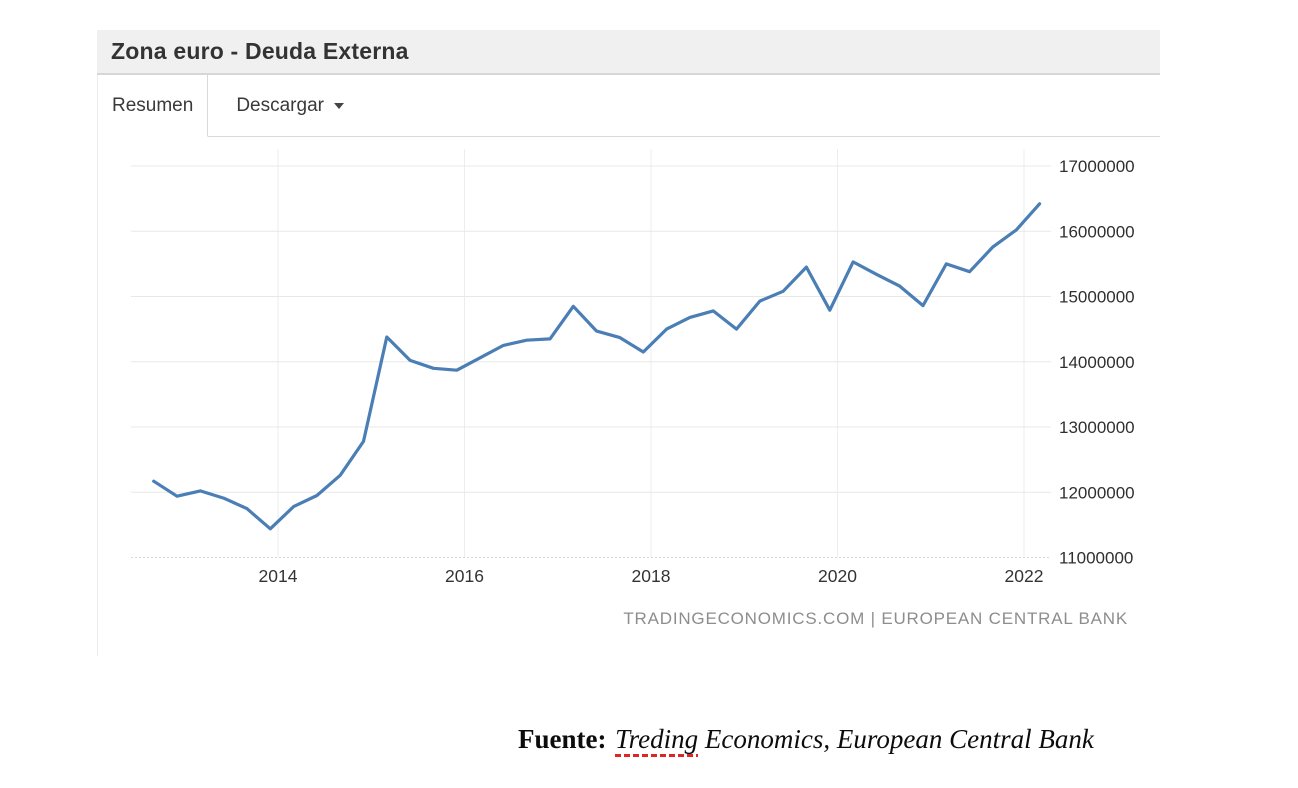 The height and width of the screenshot is (788, 1298). What do you see at coordinates (1097, 362) in the screenshot?
I see `y-tick-label: 14000000` at bounding box center [1097, 362].